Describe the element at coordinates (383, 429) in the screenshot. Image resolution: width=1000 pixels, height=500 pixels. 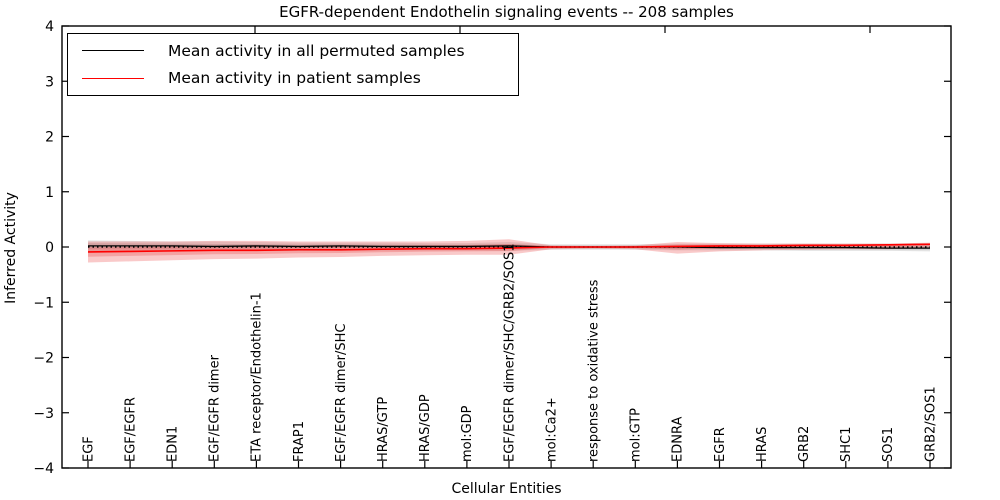
I see `x-tick-label: HRAS/GTP` at that location.